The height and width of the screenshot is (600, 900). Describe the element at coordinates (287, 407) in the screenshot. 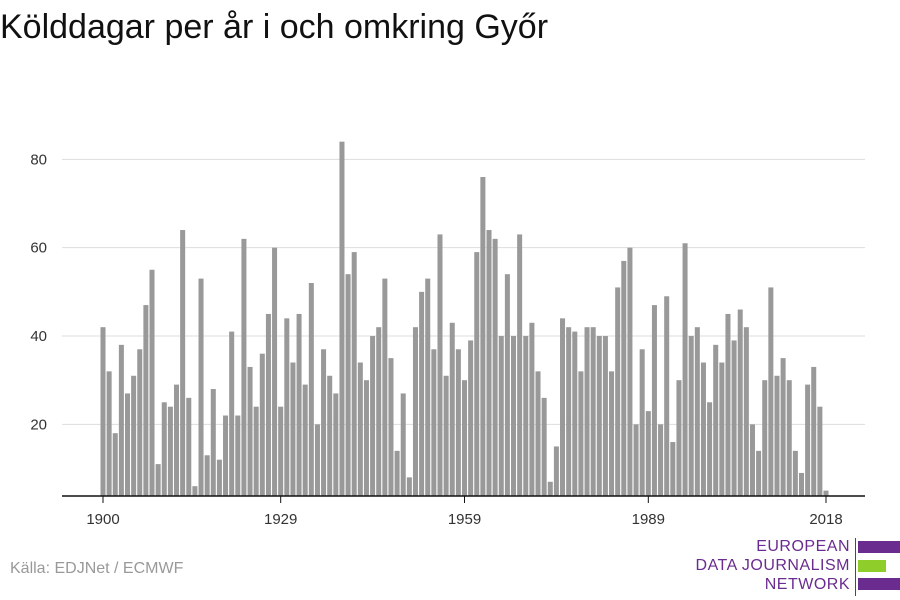

I see `bar-1930` at that location.